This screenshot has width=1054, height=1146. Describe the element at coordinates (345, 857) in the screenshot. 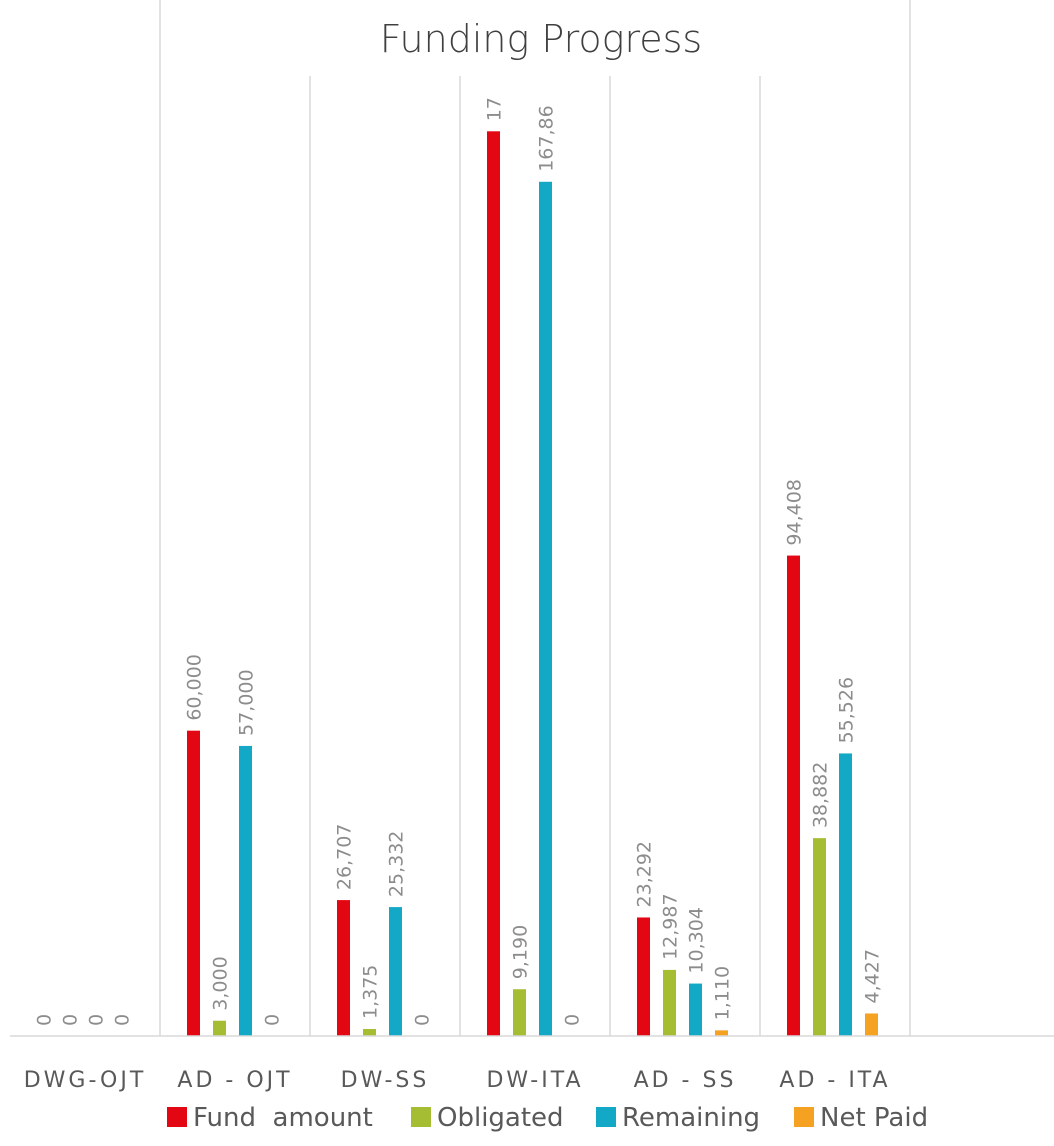

I see `data-label: 26,707` at that location.